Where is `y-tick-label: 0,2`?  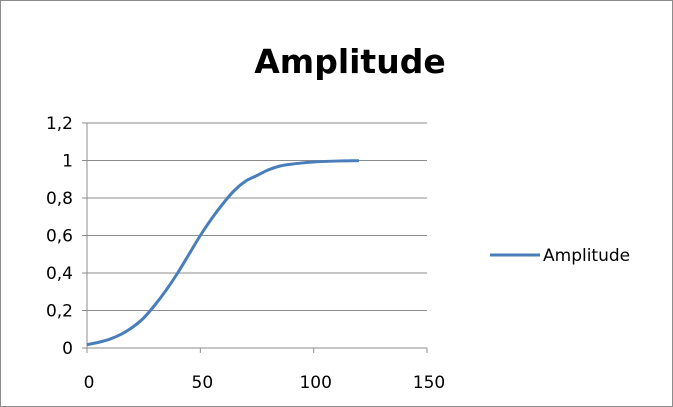
y-tick-label: 0,2 is located at coordinates (59, 312).